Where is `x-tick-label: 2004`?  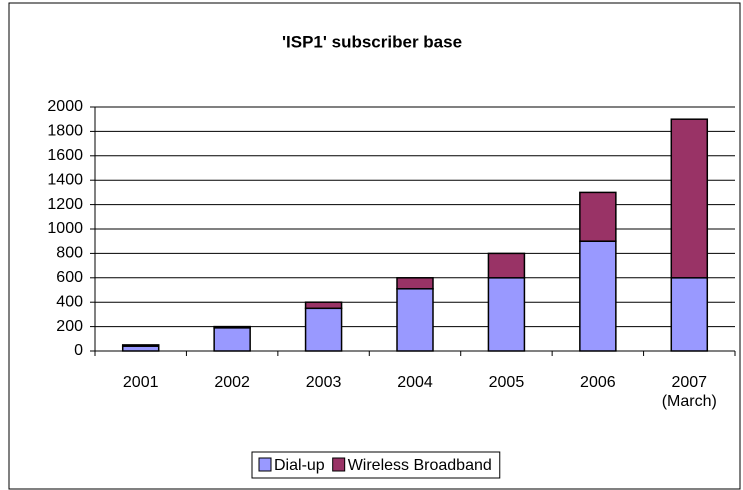
x-tick-label: 2004 is located at coordinates (415, 382).